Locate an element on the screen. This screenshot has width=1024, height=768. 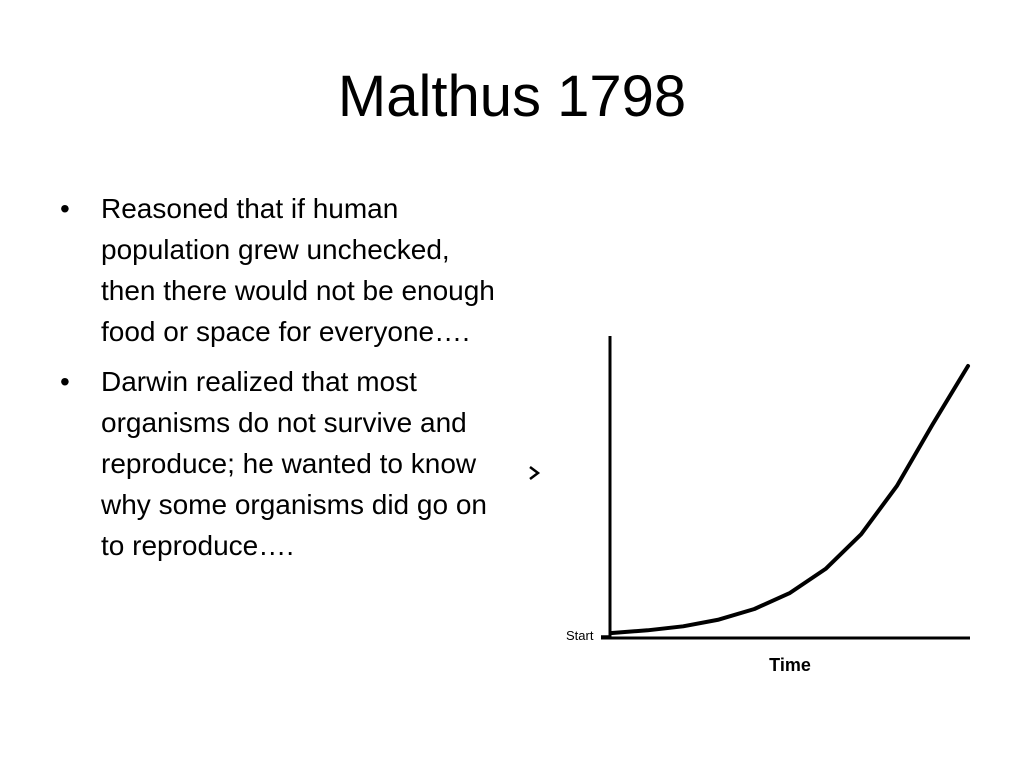
growth-curve-line is located at coordinates (790, 499).